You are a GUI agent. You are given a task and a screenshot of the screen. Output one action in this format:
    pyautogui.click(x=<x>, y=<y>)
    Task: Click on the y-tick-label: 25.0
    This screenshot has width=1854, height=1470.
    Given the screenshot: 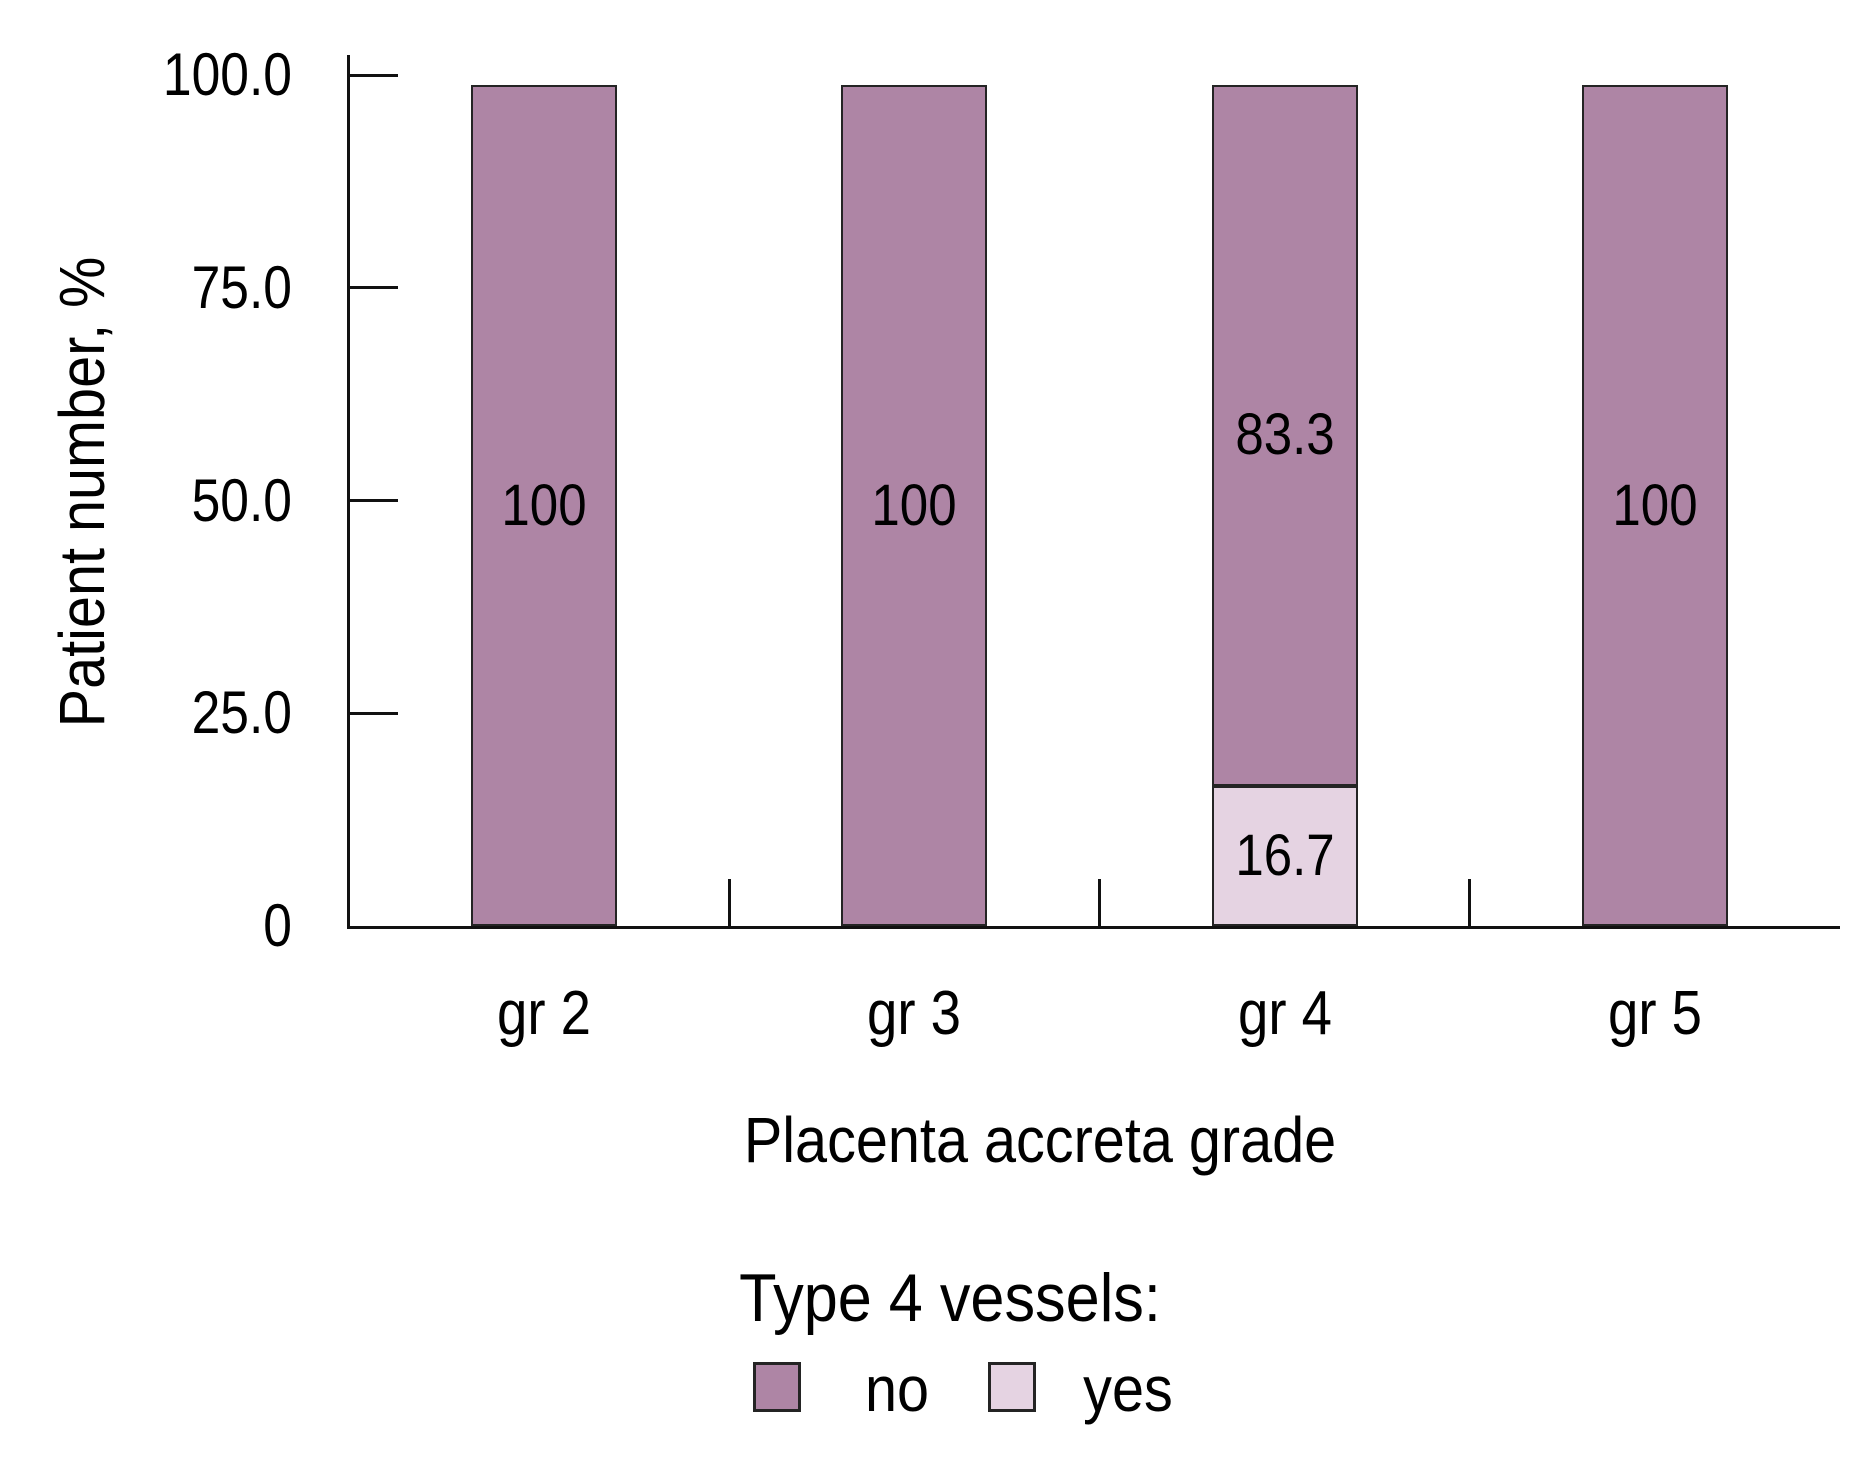 What is the action you would take?
    pyautogui.click(x=241, y=713)
    